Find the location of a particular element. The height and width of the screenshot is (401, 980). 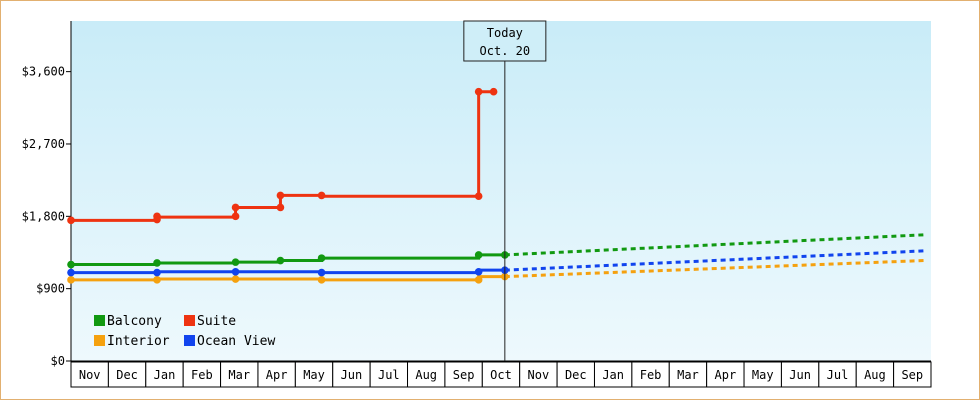

today-marker: Today Oct. 20 is located at coordinates (505, 190).